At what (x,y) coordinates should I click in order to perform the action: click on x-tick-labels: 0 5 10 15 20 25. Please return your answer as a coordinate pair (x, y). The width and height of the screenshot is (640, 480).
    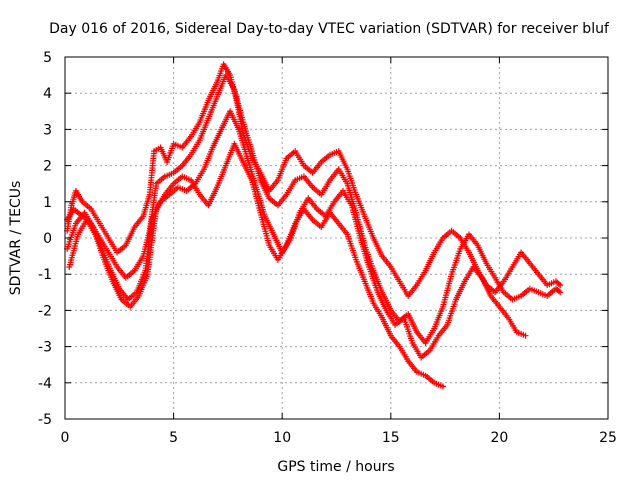
    Looking at the image, I should click on (339, 438).